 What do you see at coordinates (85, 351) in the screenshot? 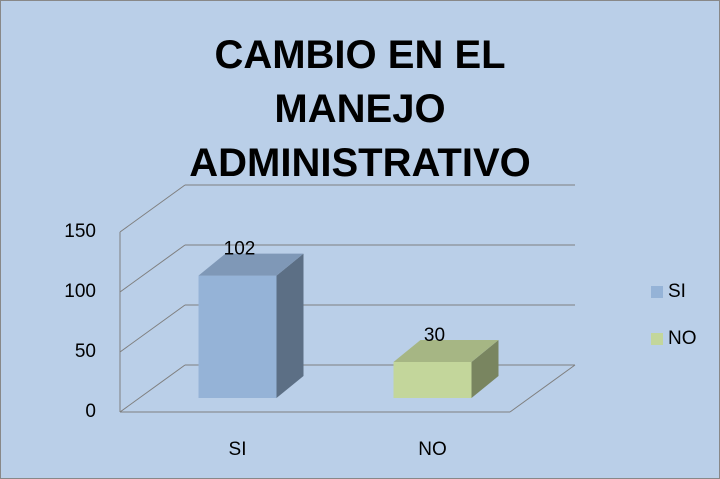
I see `y-tick-label: 50` at bounding box center [85, 351].